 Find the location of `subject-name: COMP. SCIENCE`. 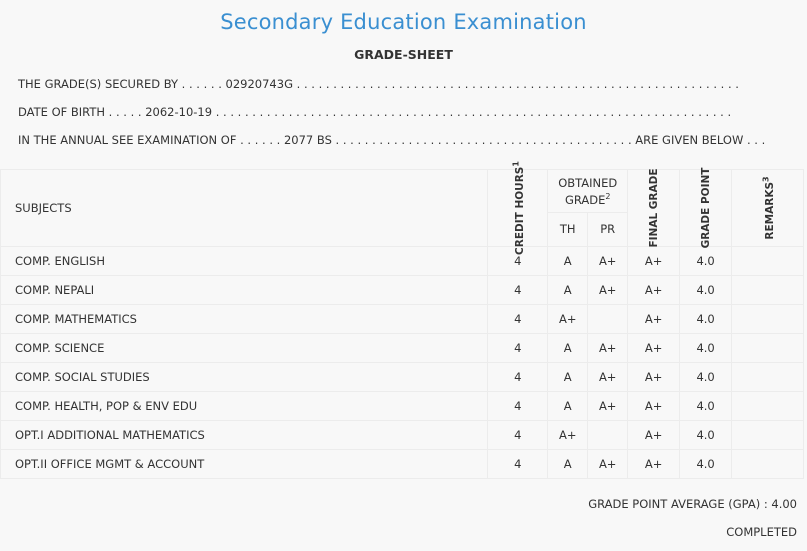

subject-name: COMP. SCIENCE is located at coordinates (244, 348).